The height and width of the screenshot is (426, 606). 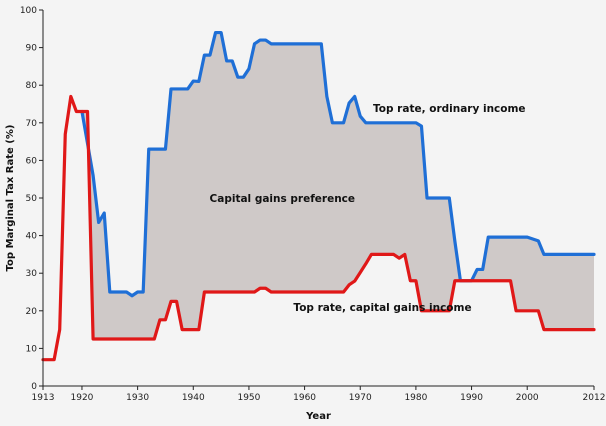 What do you see at coordinates (137, 398) in the screenshot?
I see `x-tick-label: 1930` at bounding box center [137, 398].